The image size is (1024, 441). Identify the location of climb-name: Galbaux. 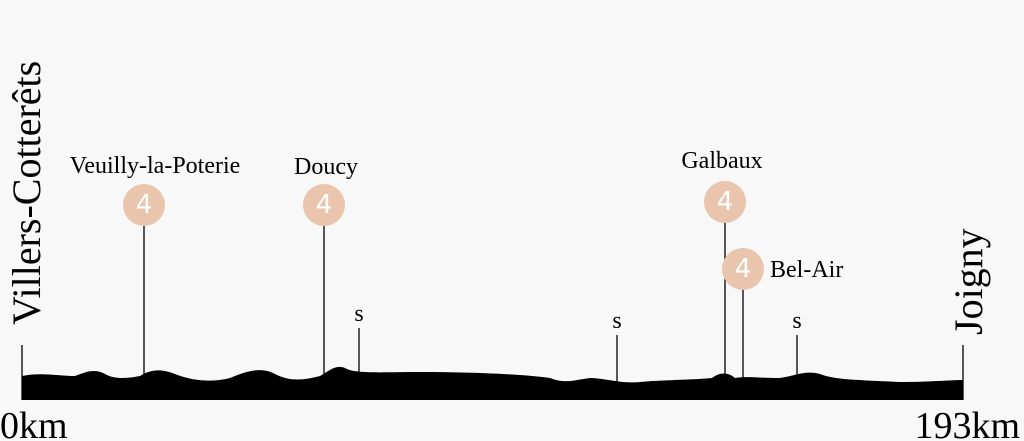
(721, 161).